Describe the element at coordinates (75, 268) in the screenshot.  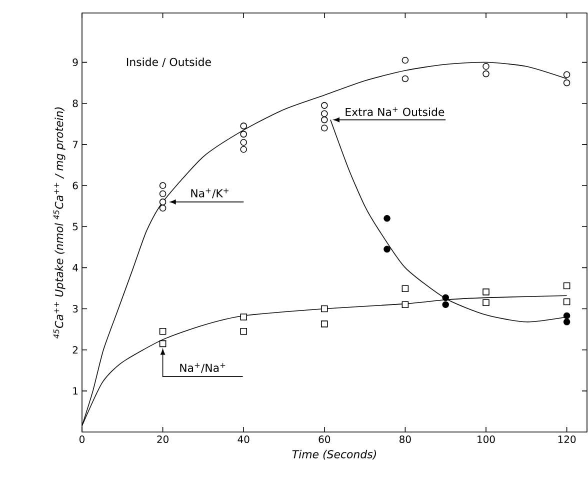
I see `y-tick-label: 4` at that location.